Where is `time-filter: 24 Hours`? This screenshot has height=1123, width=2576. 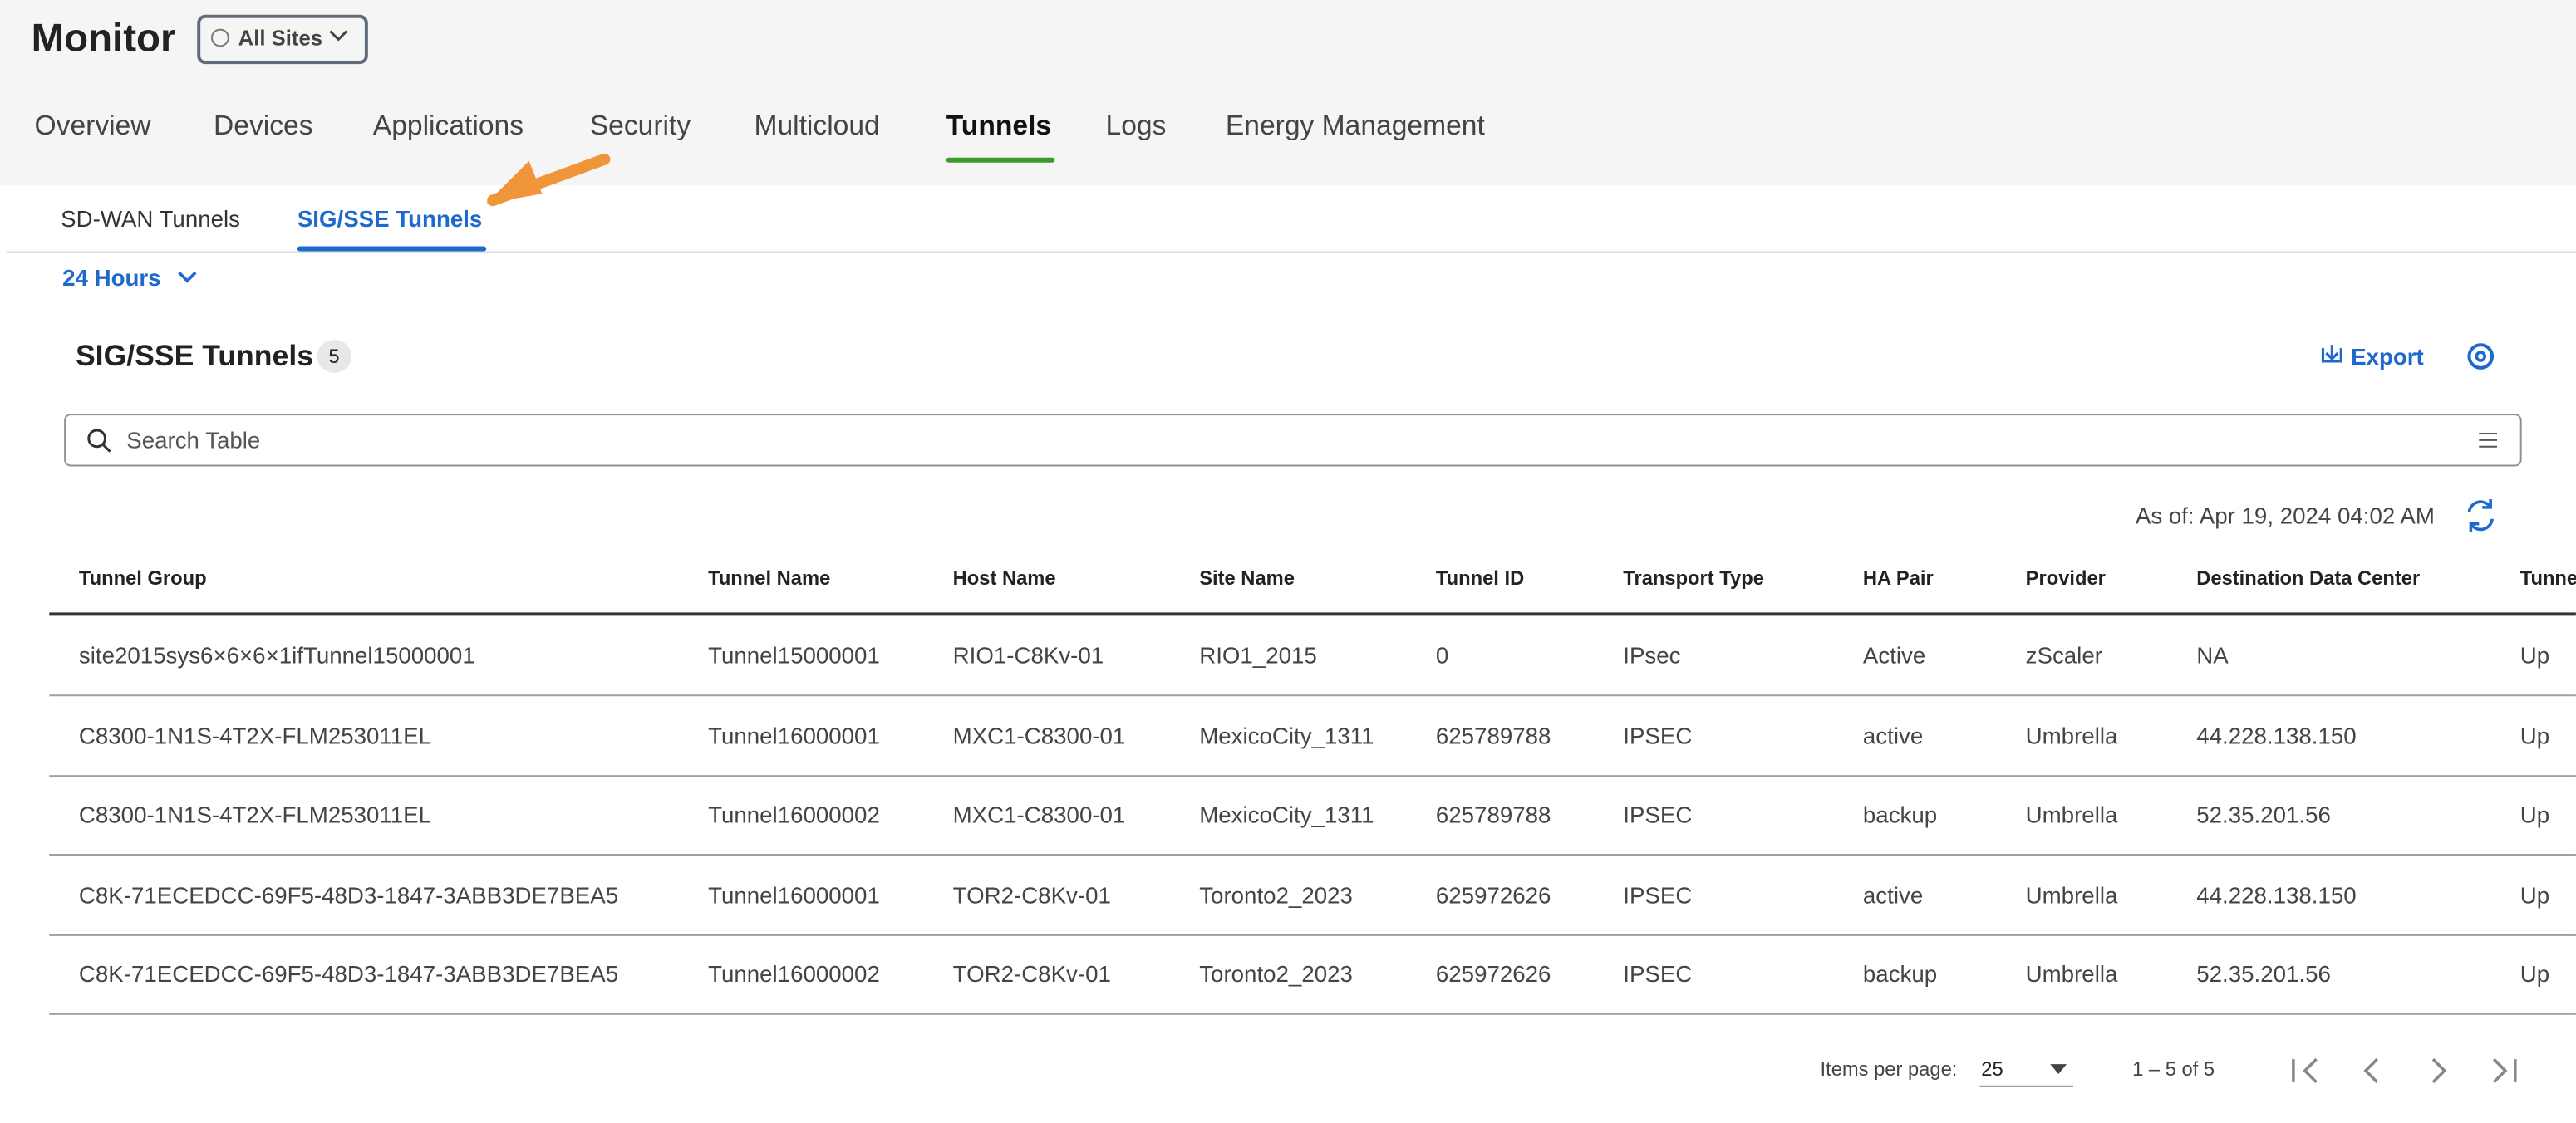 time-filter: 24 Hours is located at coordinates (111, 277).